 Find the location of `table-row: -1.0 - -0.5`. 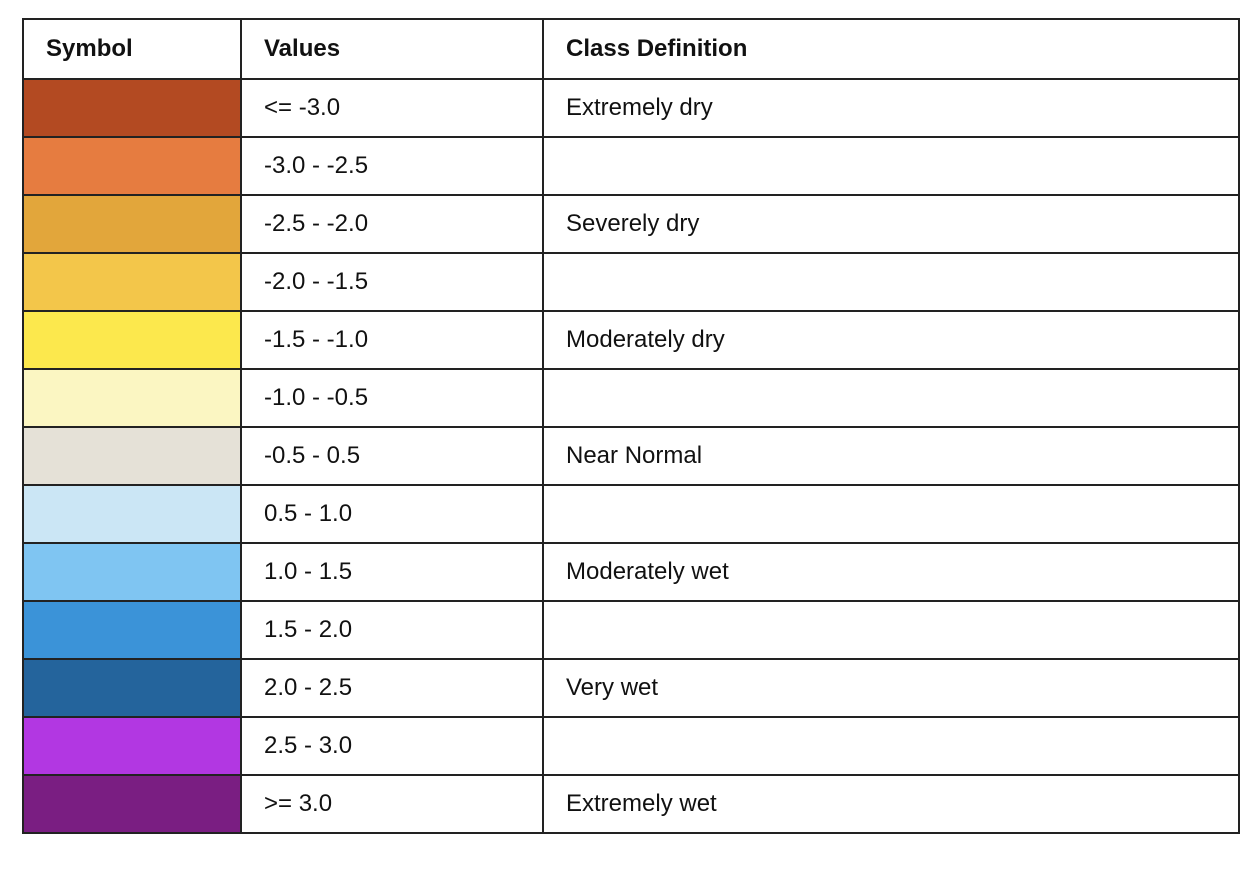

table-row: -1.0 - -0.5 is located at coordinates (631, 398).